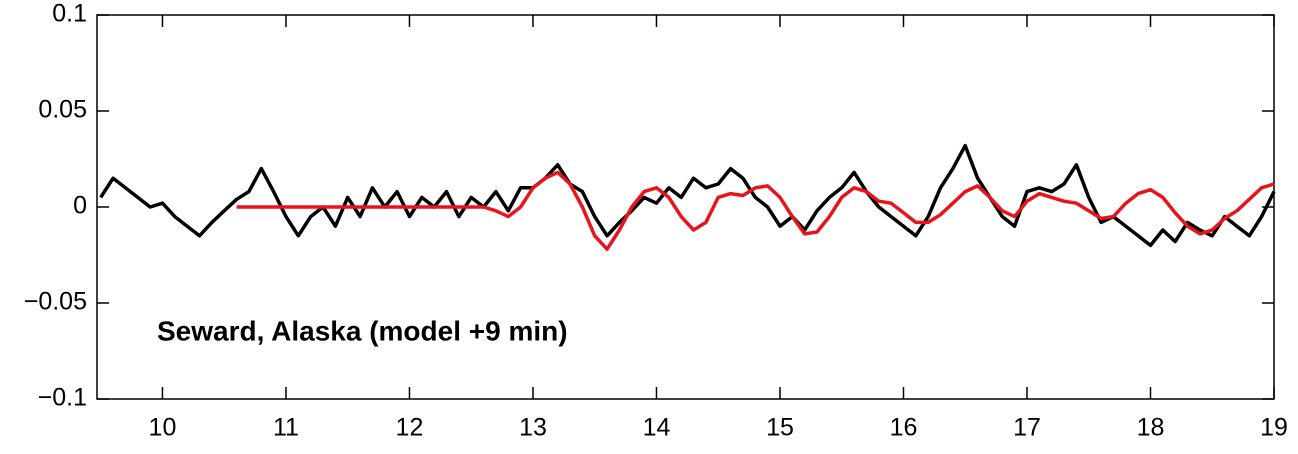 The height and width of the screenshot is (454, 1298). I want to click on y-tick-label: 0, so click(80, 206).